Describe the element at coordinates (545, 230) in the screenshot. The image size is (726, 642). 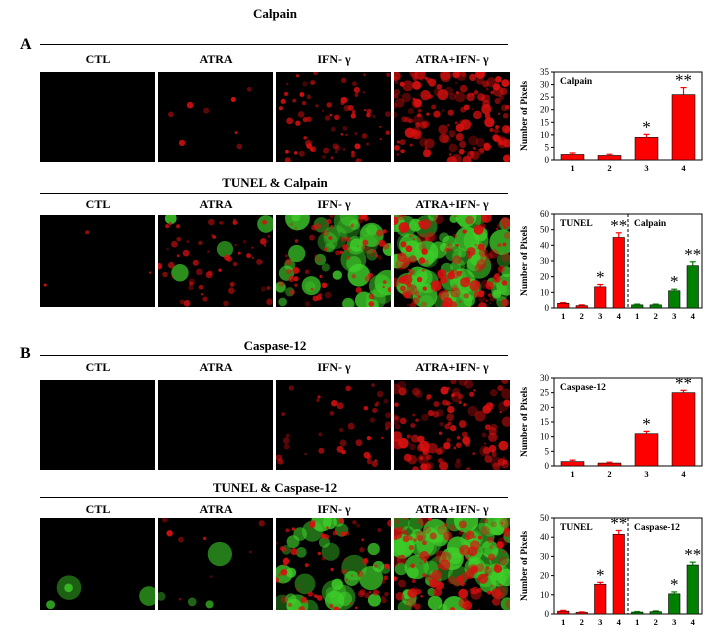
I see `y-tick-label: 50` at that location.